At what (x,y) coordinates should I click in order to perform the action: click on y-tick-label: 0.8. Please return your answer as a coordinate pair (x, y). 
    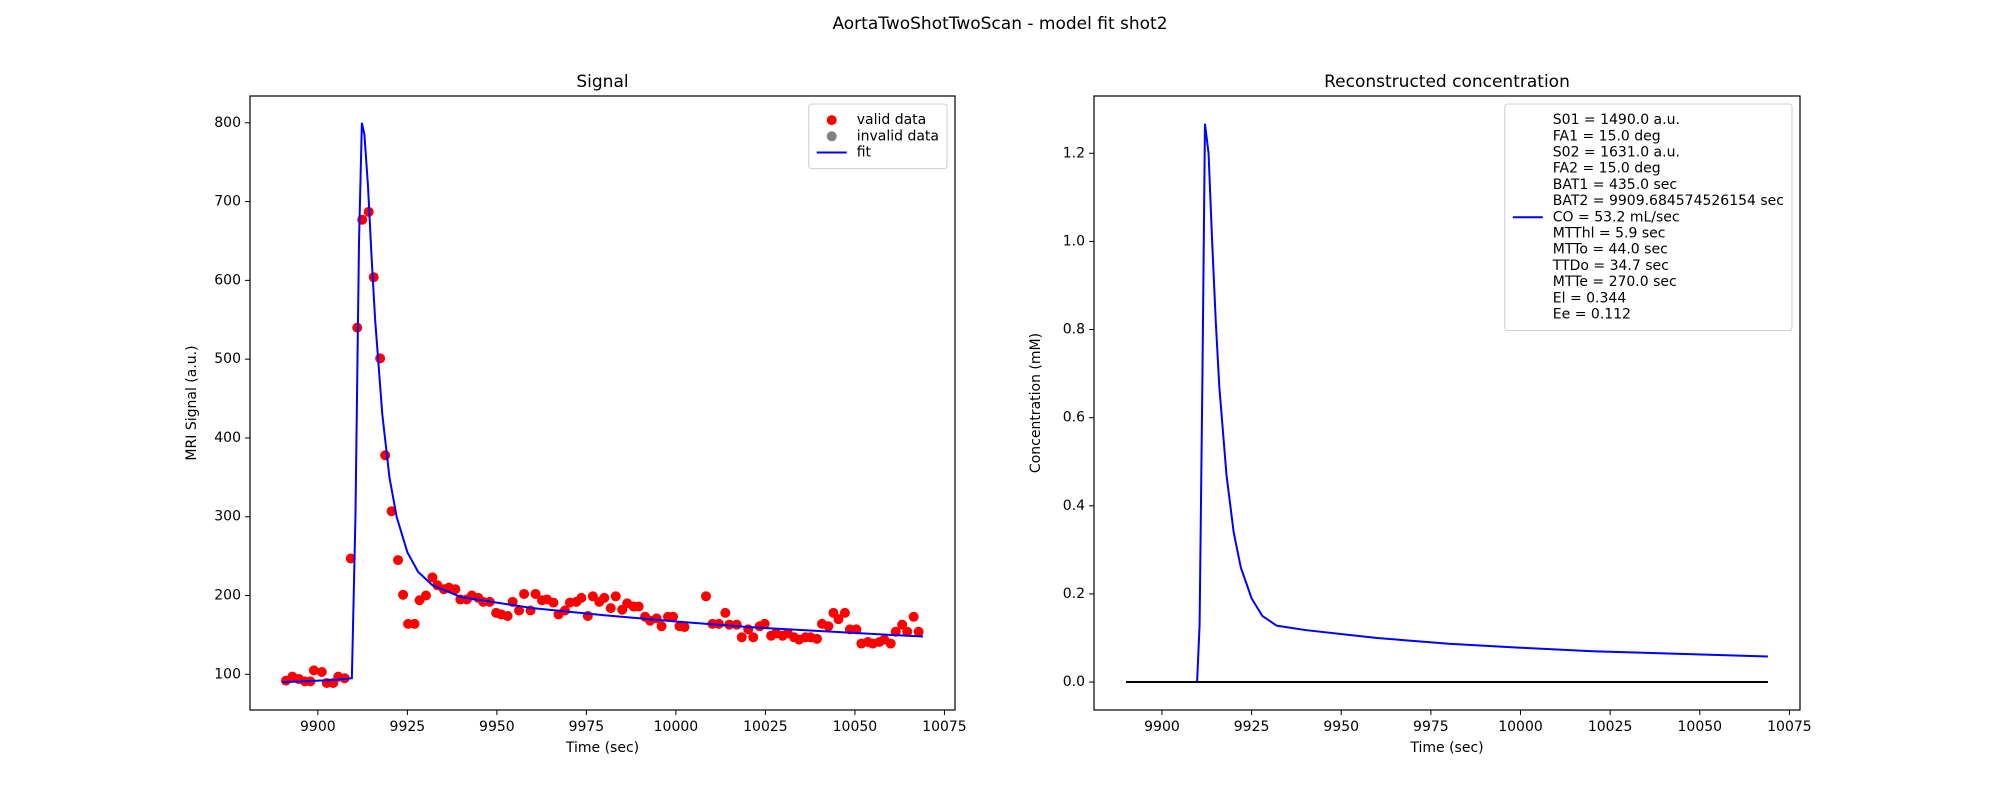
    Looking at the image, I should click on (1074, 330).